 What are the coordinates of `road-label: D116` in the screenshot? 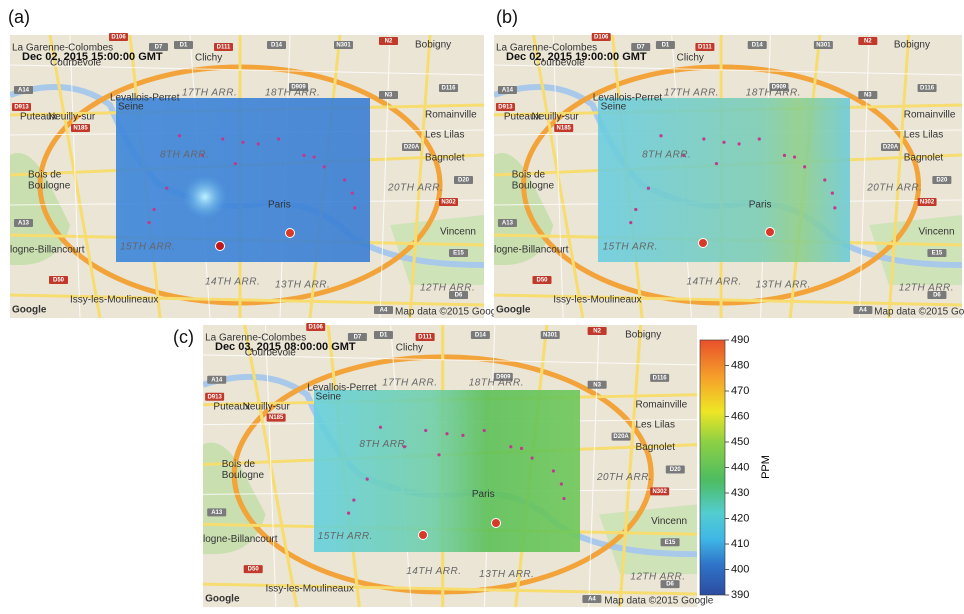 It's located at (927, 89).